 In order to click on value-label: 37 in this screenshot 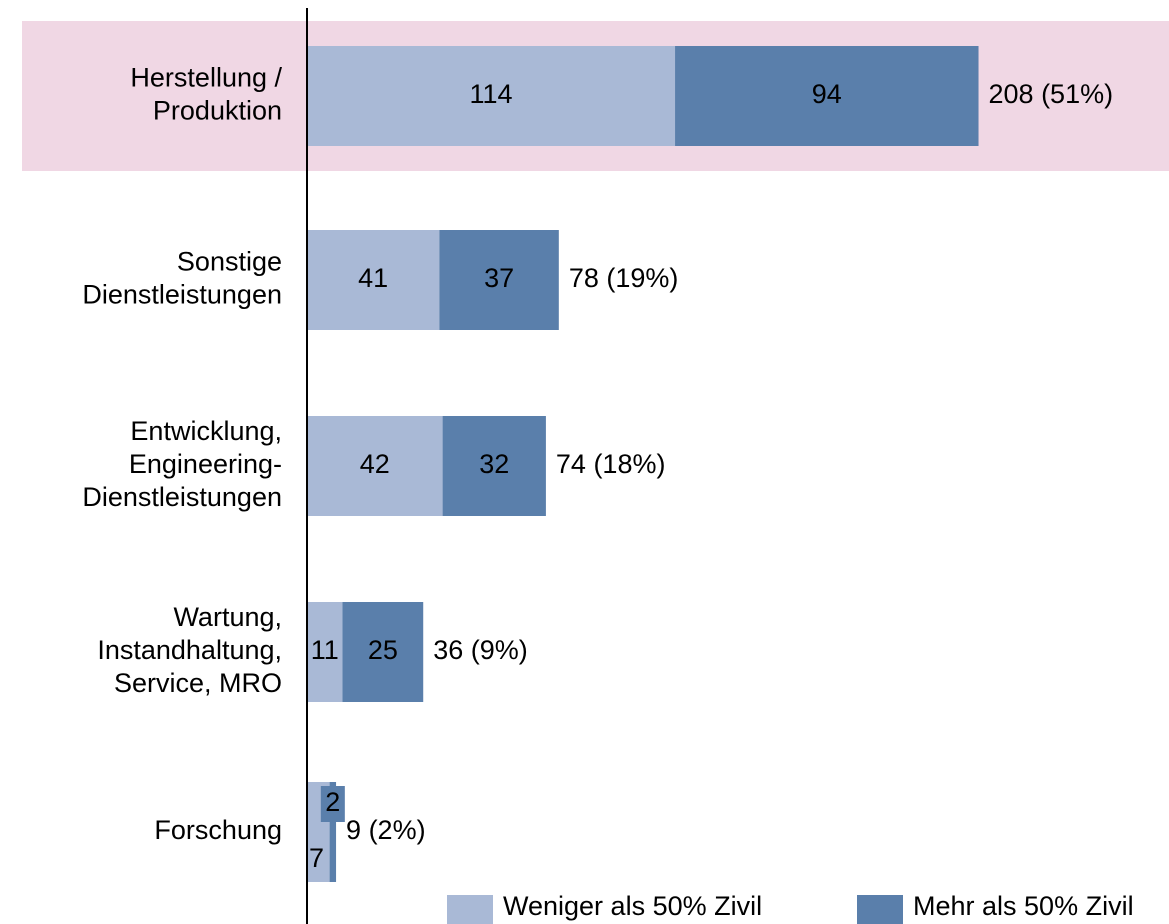, I will do `click(499, 278)`.